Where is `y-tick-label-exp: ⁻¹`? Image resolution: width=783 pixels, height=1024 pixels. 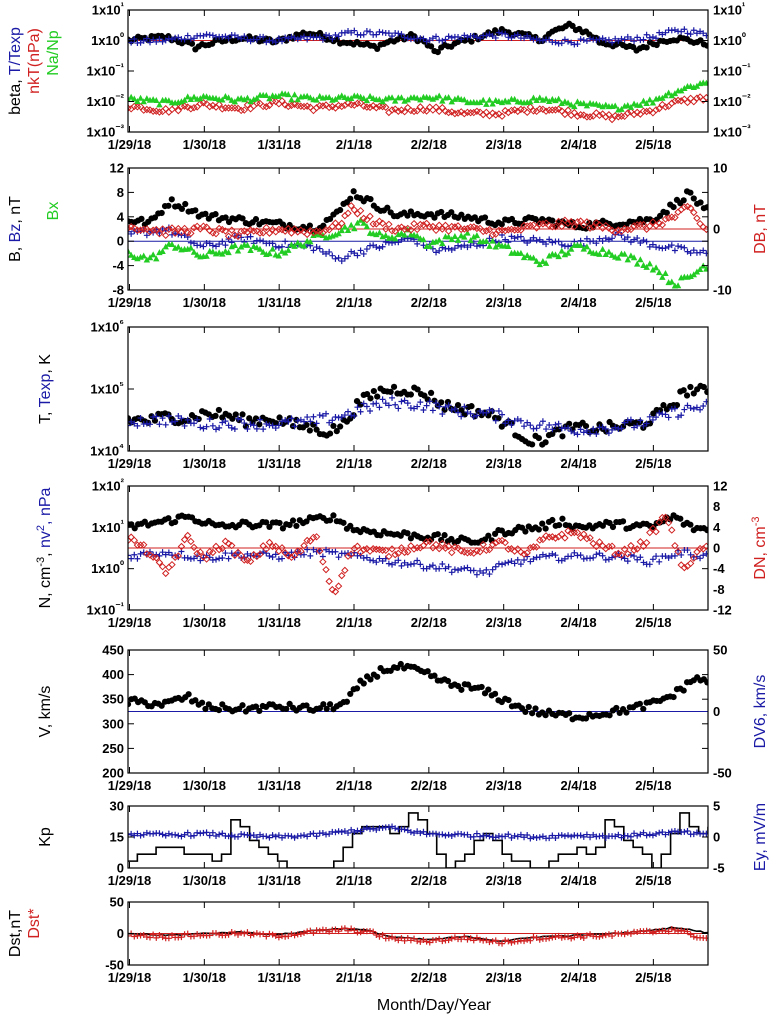
y-tick-label-exp: ⁻¹ is located at coordinates (119, 607).